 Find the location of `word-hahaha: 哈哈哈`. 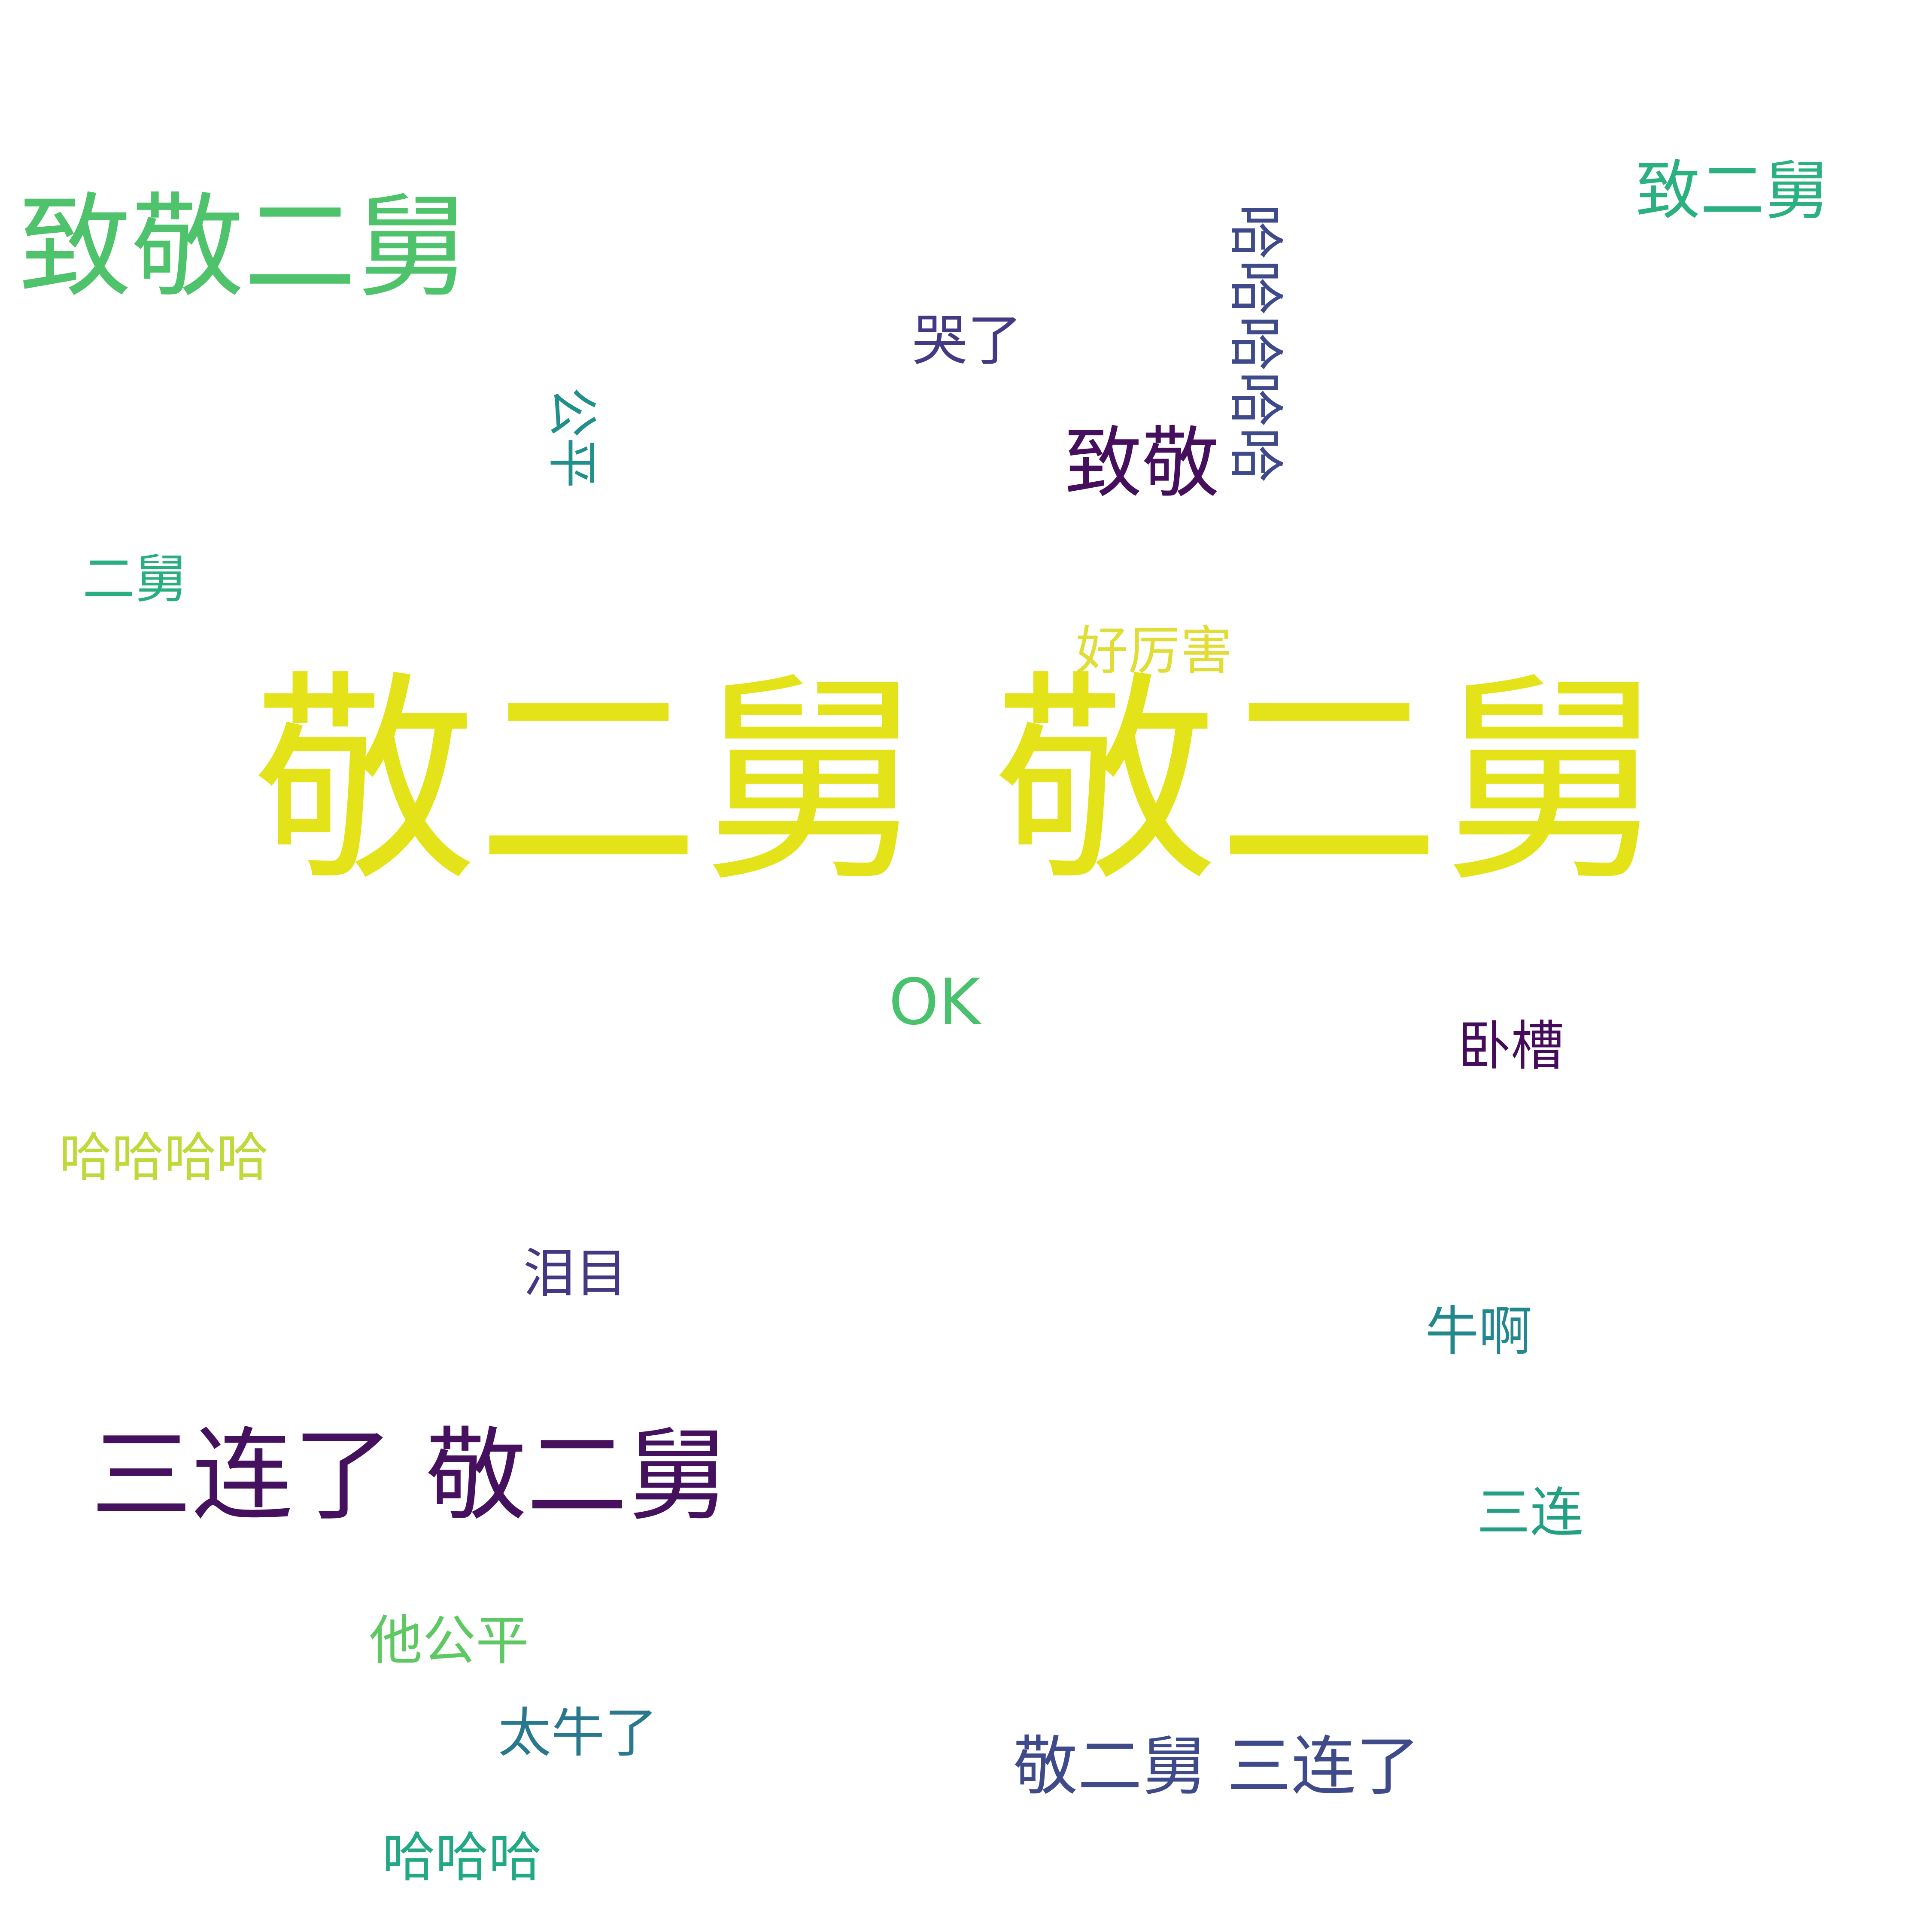

word-hahaha: 哈哈哈 is located at coordinates (462, 1858).